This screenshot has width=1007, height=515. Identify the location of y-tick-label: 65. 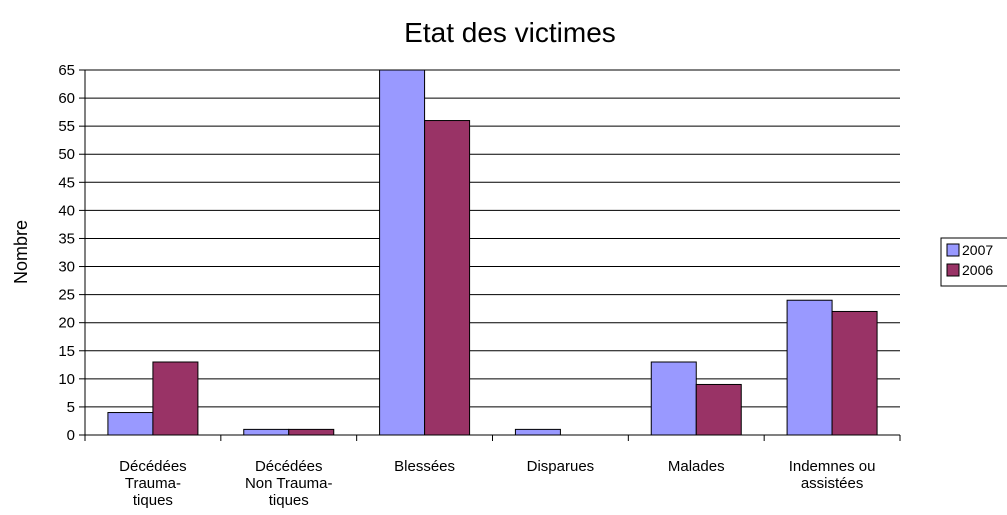
(66, 70).